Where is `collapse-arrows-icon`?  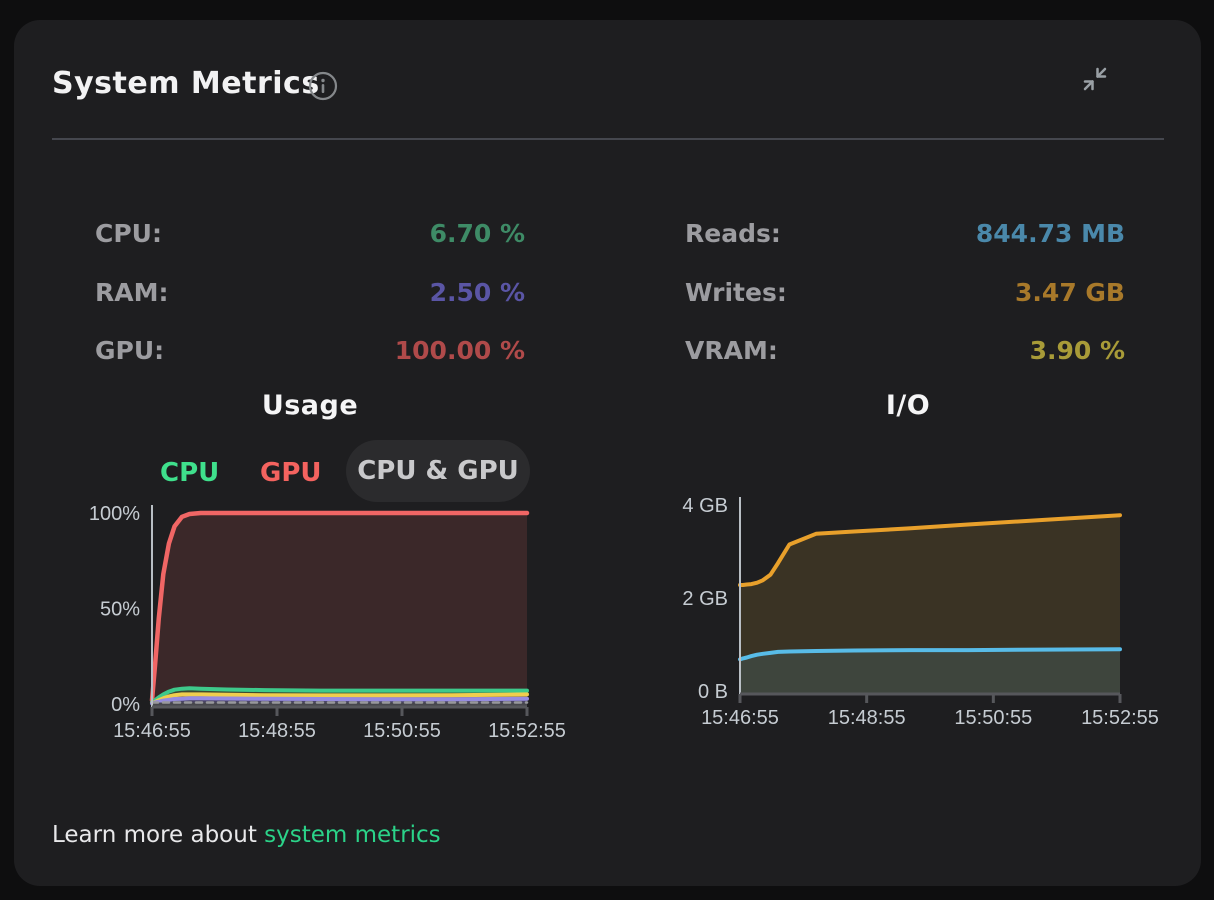
collapse-arrows-icon is located at coordinates (1095, 79).